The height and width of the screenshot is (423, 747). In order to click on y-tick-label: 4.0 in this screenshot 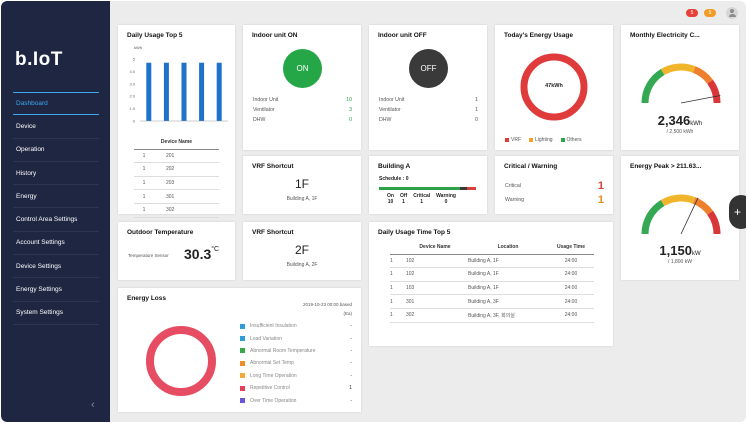, I will do `click(132, 71)`.